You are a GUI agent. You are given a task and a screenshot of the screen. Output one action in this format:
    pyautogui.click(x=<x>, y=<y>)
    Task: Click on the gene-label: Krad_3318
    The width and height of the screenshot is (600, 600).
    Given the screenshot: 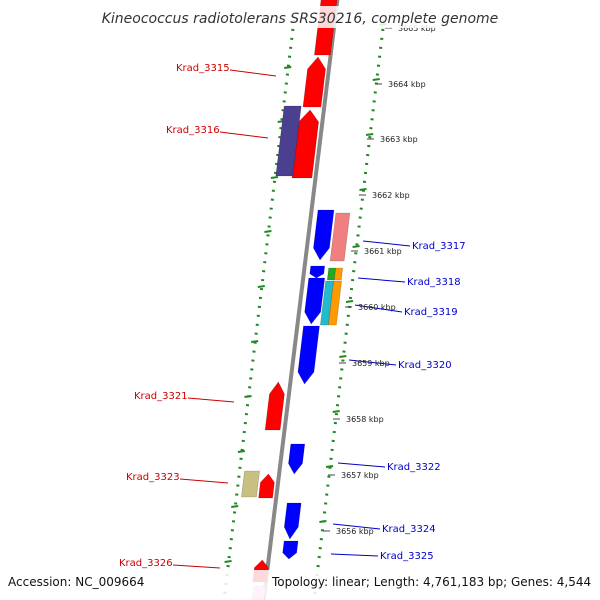 What is the action you would take?
    pyautogui.click(x=434, y=282)
    